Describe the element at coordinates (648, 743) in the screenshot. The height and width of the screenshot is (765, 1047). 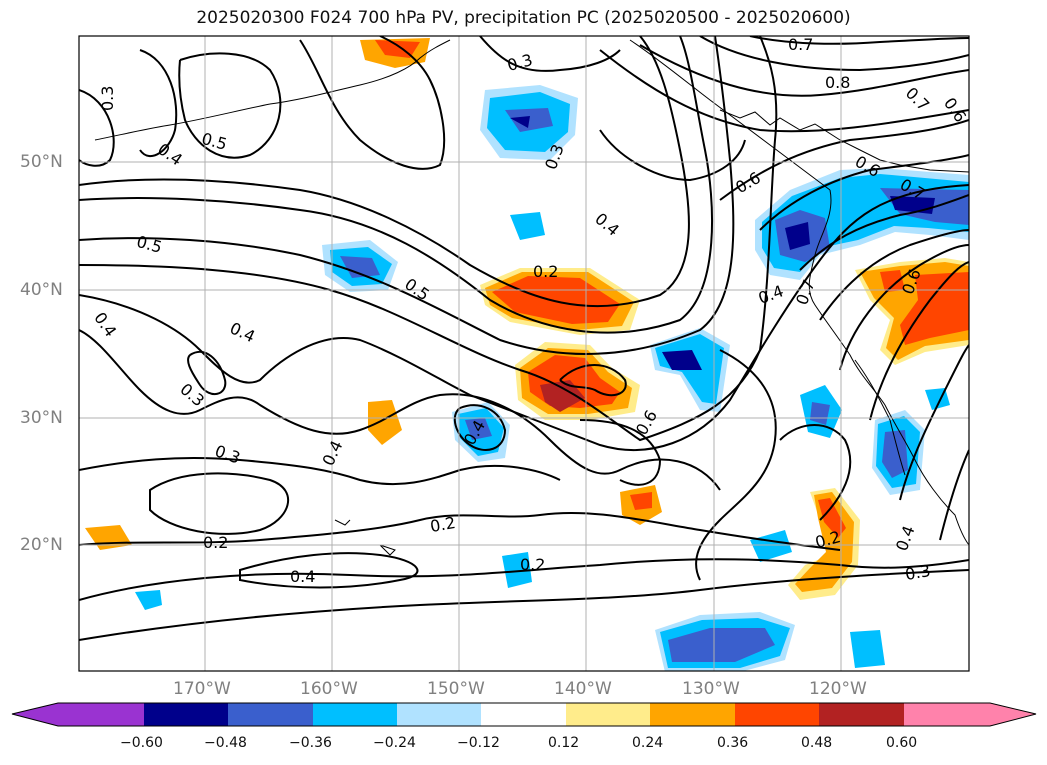
I see `colorbar-tick: 0.24` at that location.